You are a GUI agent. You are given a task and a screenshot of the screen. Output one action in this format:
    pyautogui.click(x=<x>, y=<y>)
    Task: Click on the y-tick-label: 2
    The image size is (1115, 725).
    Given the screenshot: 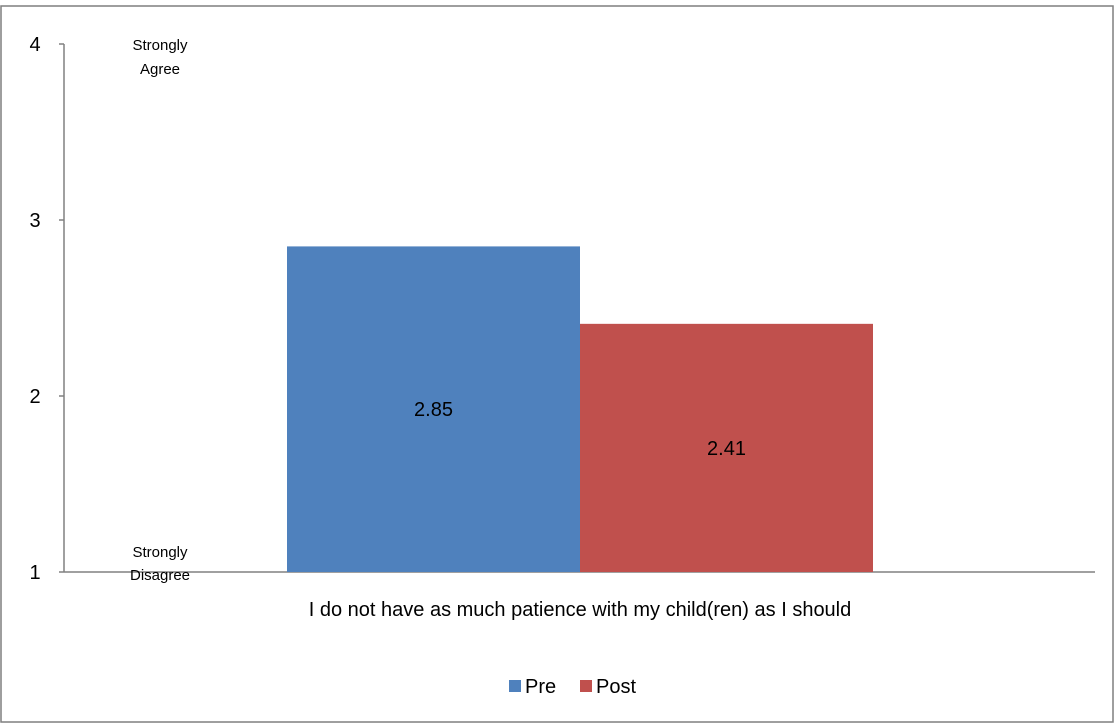 What is the action you would take?
    pyautogui.click(x=34, y=397)
    